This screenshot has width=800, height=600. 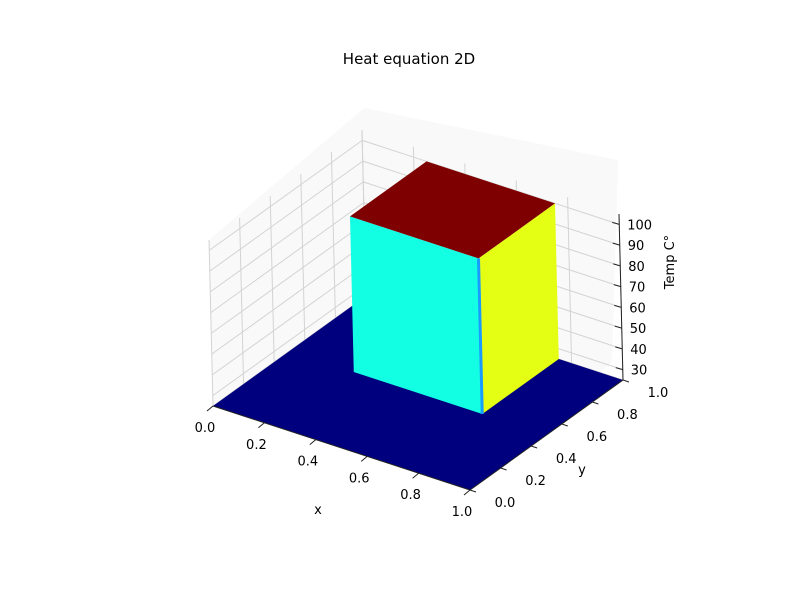 What do you see at coordinates (205, 428) in the screenshot?
I see `x-tick-label: 0.0` at bounding box center [205, 428].